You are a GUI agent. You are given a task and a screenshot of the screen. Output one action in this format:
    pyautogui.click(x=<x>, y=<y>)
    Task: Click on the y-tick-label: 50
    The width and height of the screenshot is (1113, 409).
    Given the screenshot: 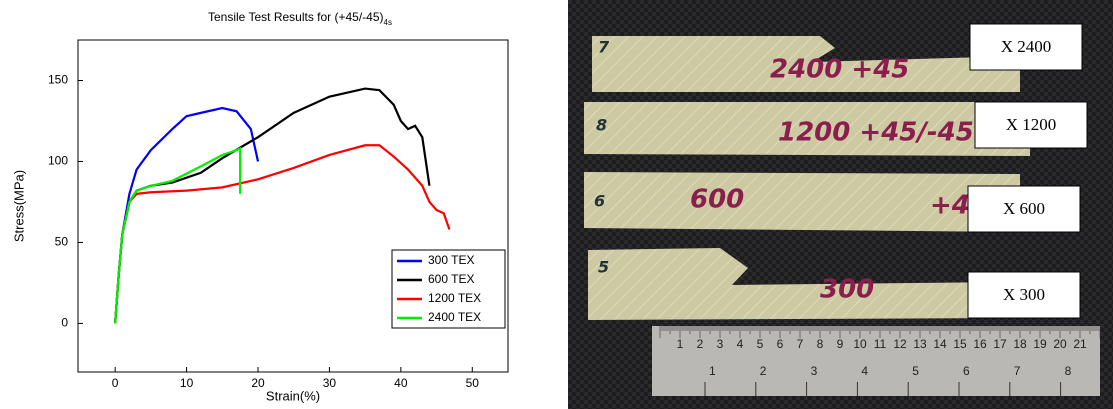 What is the action you would take?
    pyautogui.click(x=62, y=242)
    